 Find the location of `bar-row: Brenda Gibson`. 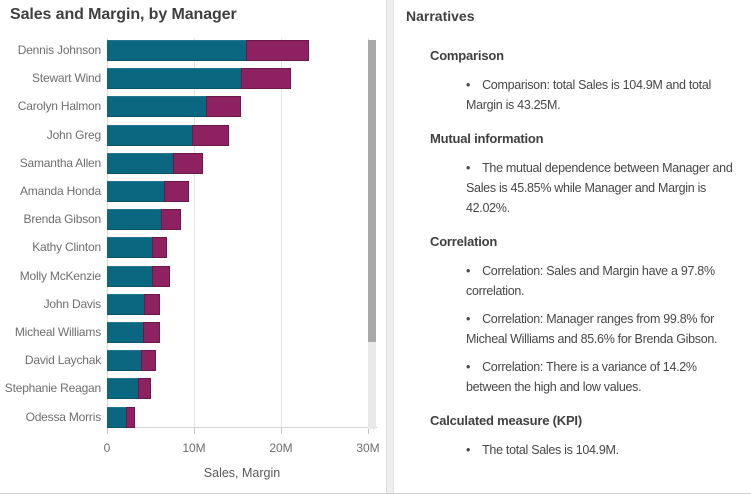

bar-row: Brenda Gibson is located at coordinates (188, 220).